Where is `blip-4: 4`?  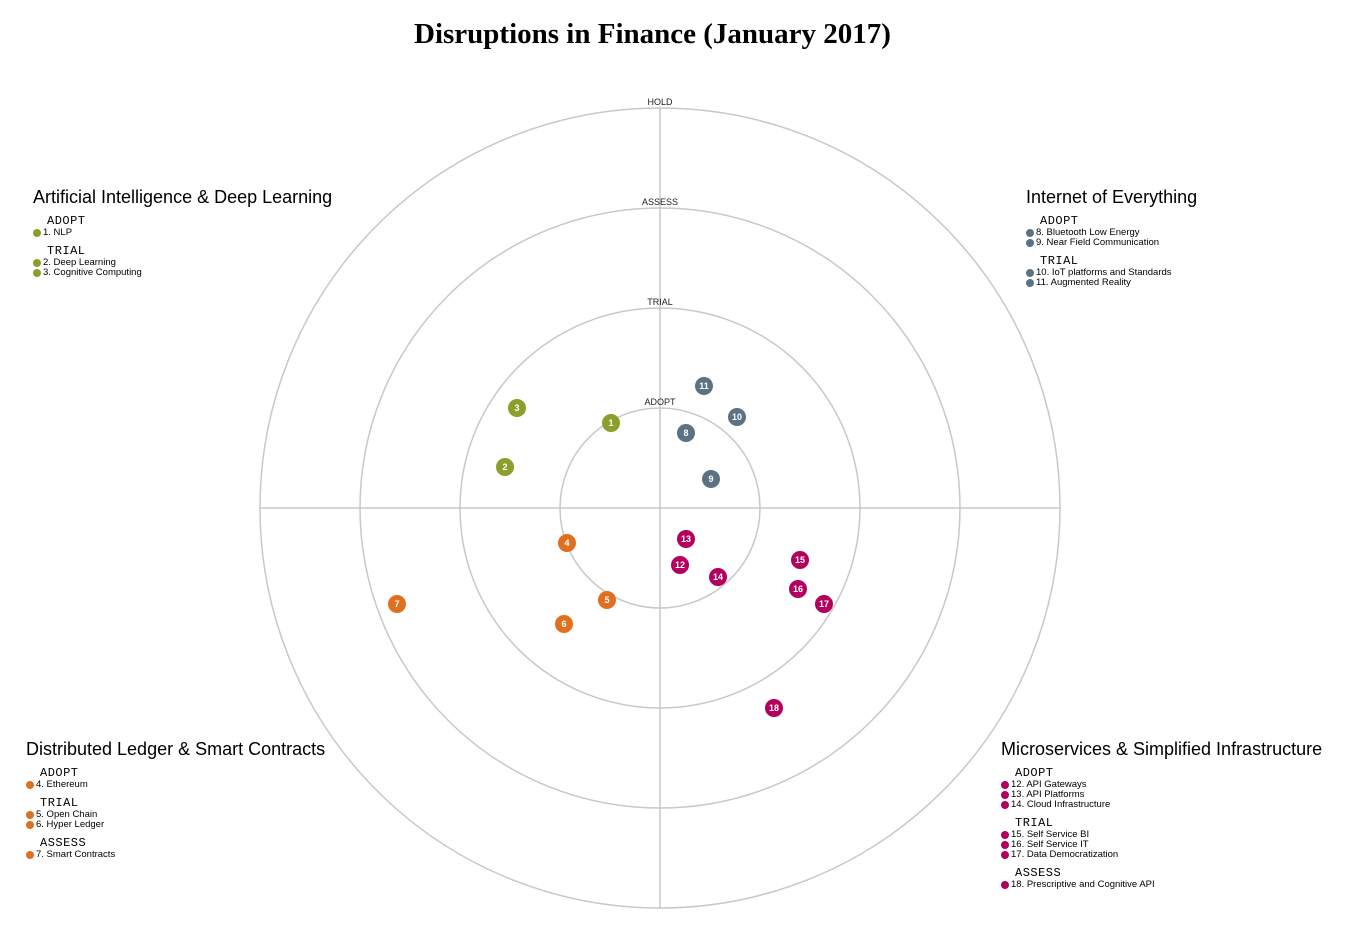 blip-4: 4 is located at coordinates (567, 543).